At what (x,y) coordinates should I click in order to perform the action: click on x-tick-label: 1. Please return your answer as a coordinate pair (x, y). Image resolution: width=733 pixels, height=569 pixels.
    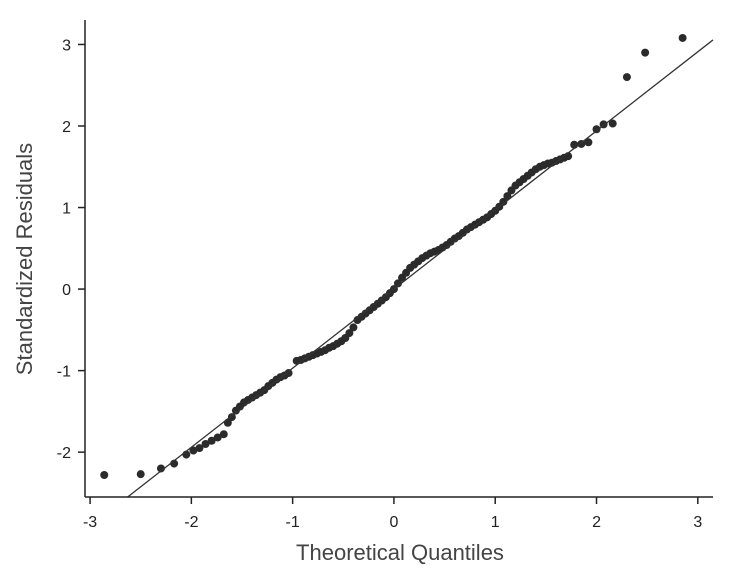
    Looking at the image, I should click on (495, 522).